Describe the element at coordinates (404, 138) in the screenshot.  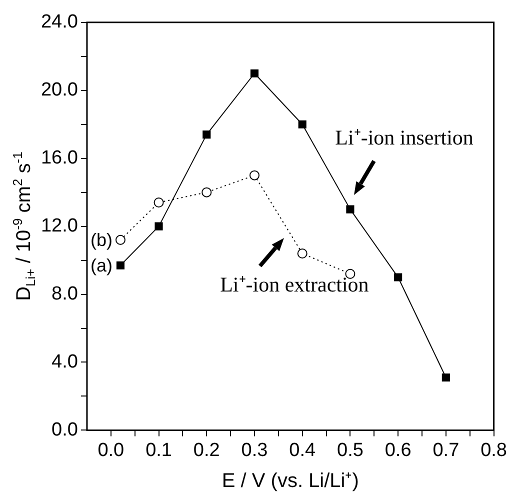
I see `annotation: Li⁺-ion insertion` at that location.